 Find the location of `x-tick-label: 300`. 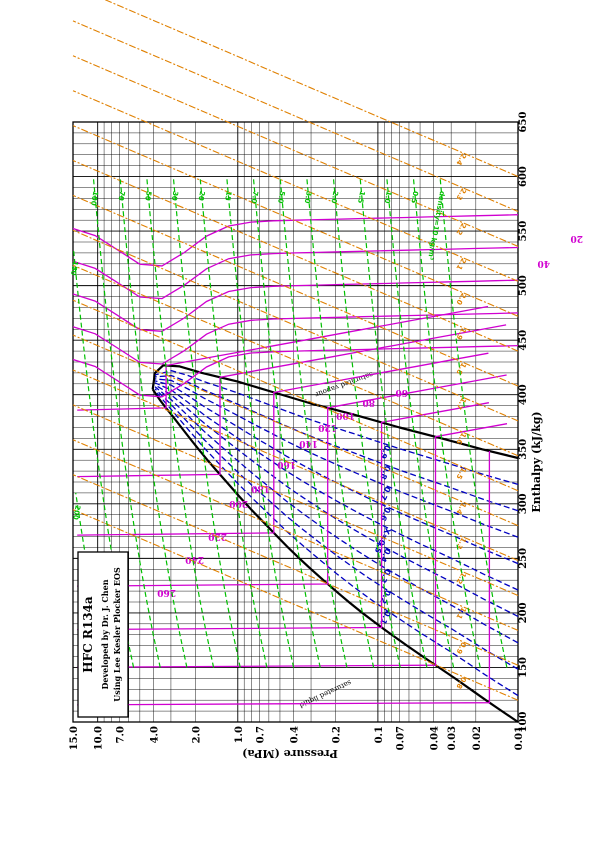

x-tick-label: 300 is located at coordinates (523, 503).